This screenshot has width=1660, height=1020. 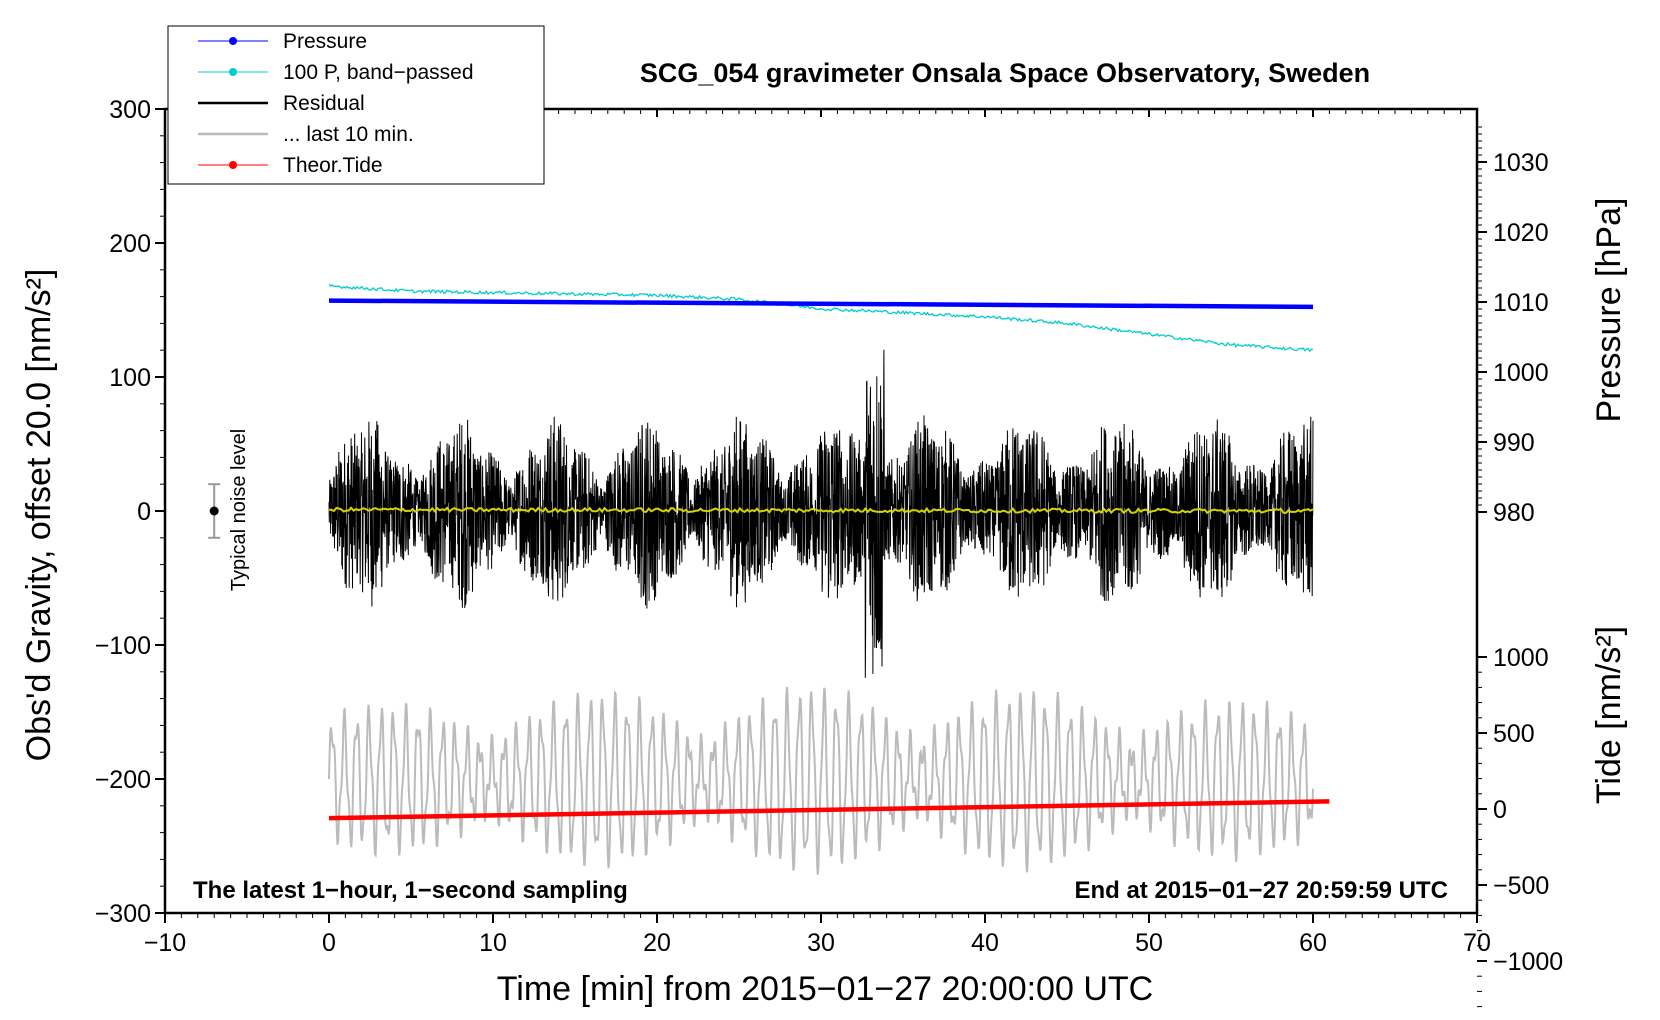 What do you see at coordinates (325, 41) in the screenshot?
I see `legend-label: Pressure` at bounding box center [325, 41].